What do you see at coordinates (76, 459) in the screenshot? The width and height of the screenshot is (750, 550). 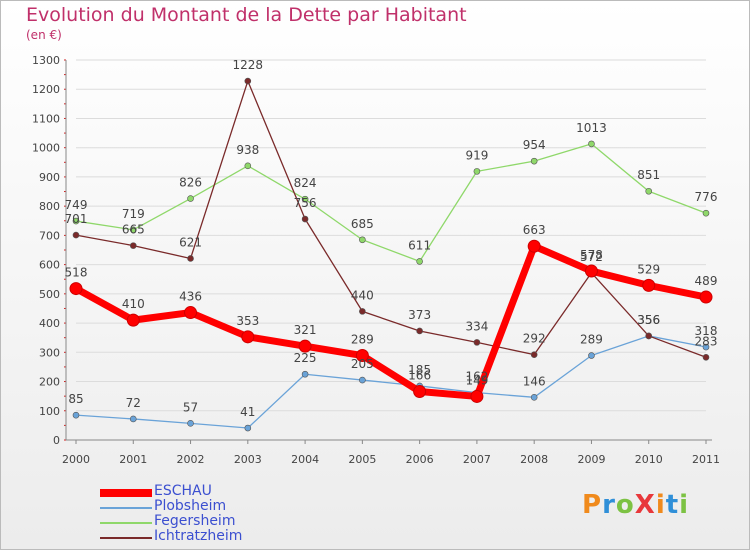 I see `x-tick-label: 2000` at bounding box center [76, 459].